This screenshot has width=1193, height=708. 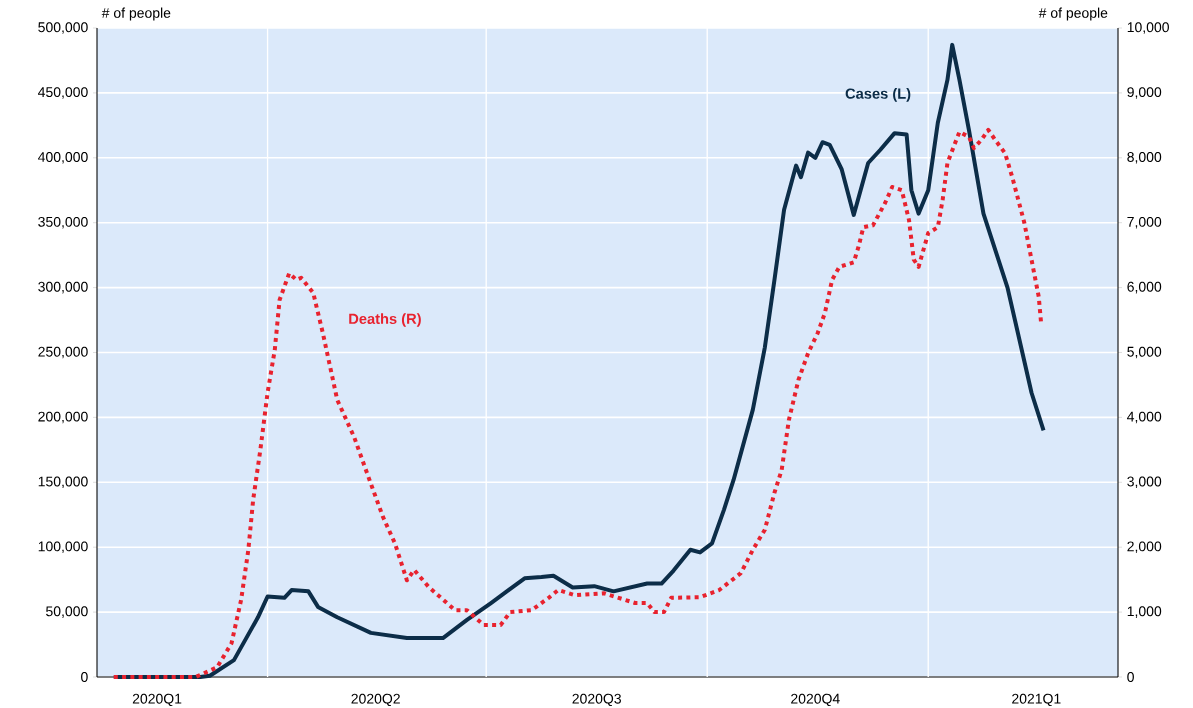 I want to click on y2-tick-label: 2,000, so click(x=1144, y=547).